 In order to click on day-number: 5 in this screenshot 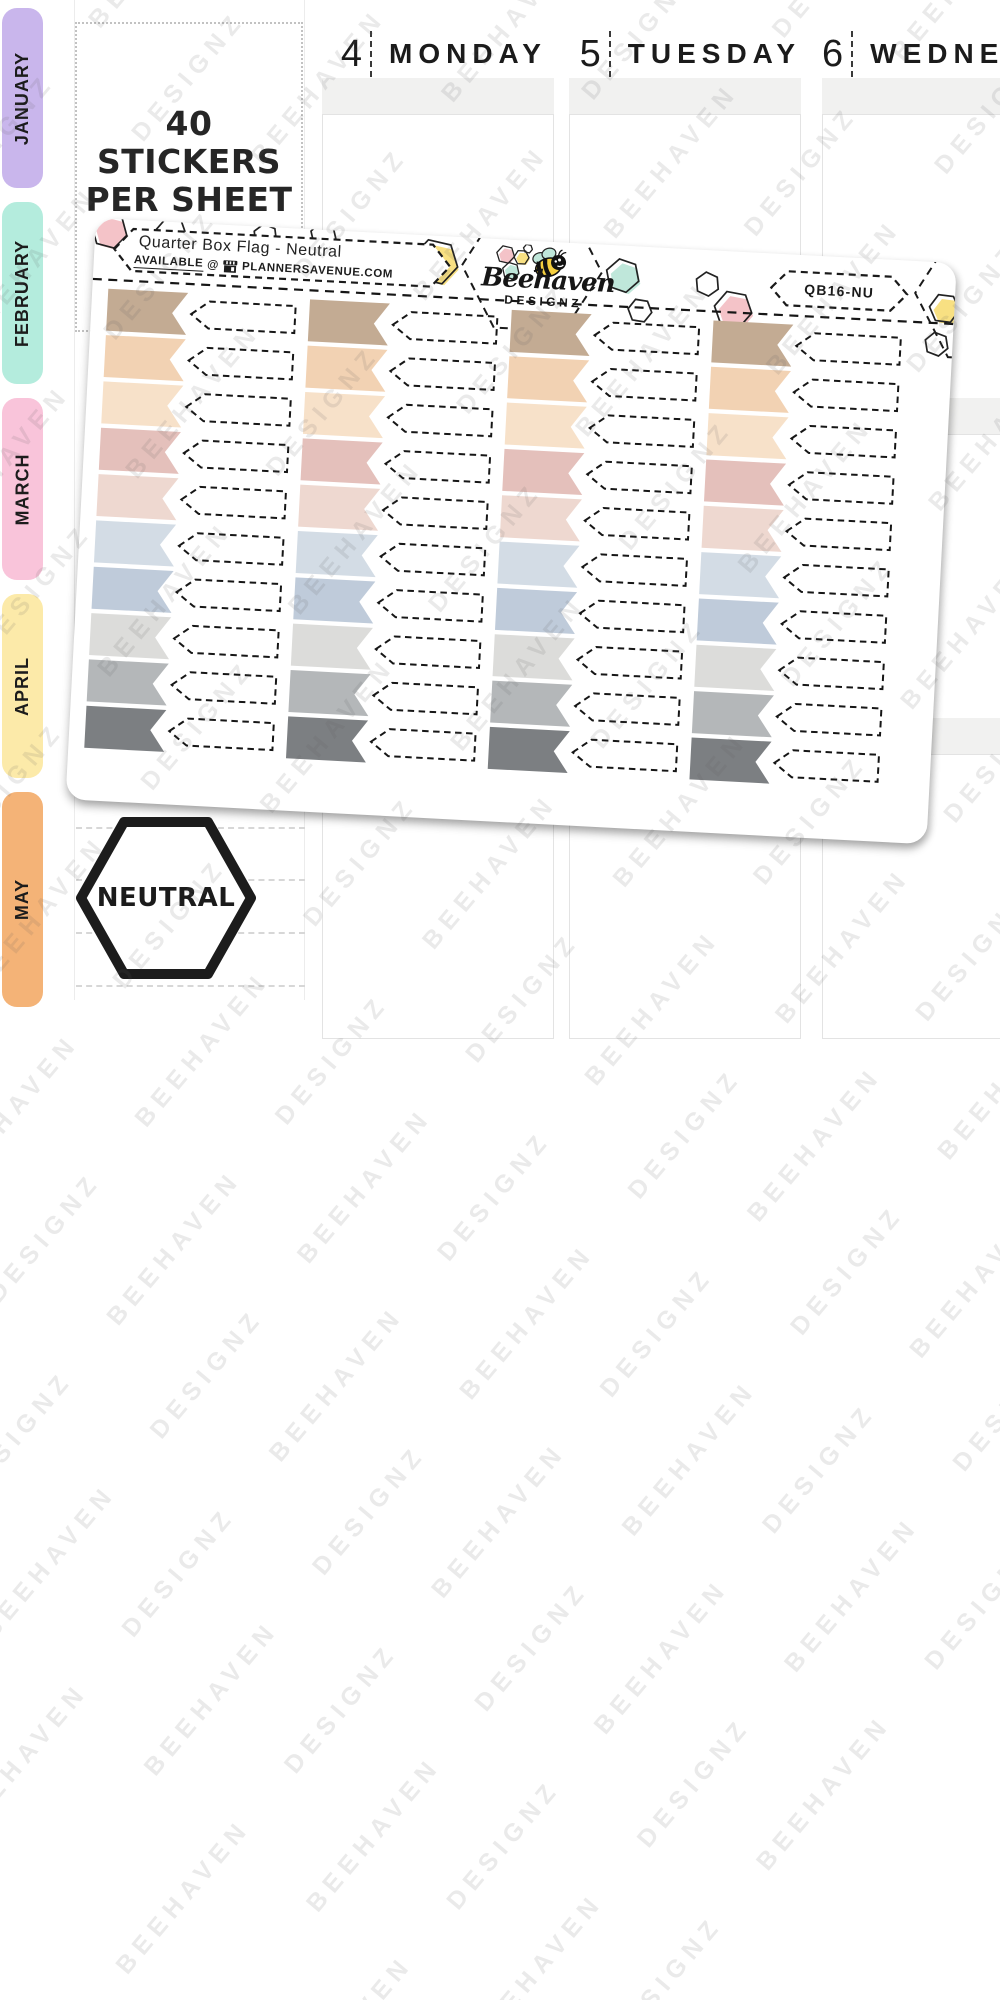, I will do `click(590, 53)`.